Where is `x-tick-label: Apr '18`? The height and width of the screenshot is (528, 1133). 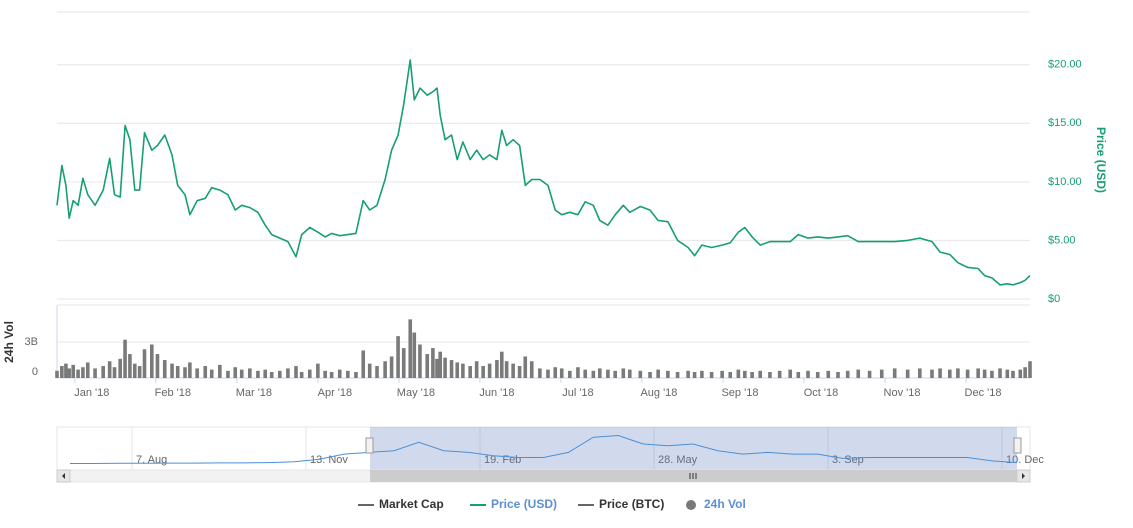 x-tick-label: Apr '18 is located at coordinates (335, 393).